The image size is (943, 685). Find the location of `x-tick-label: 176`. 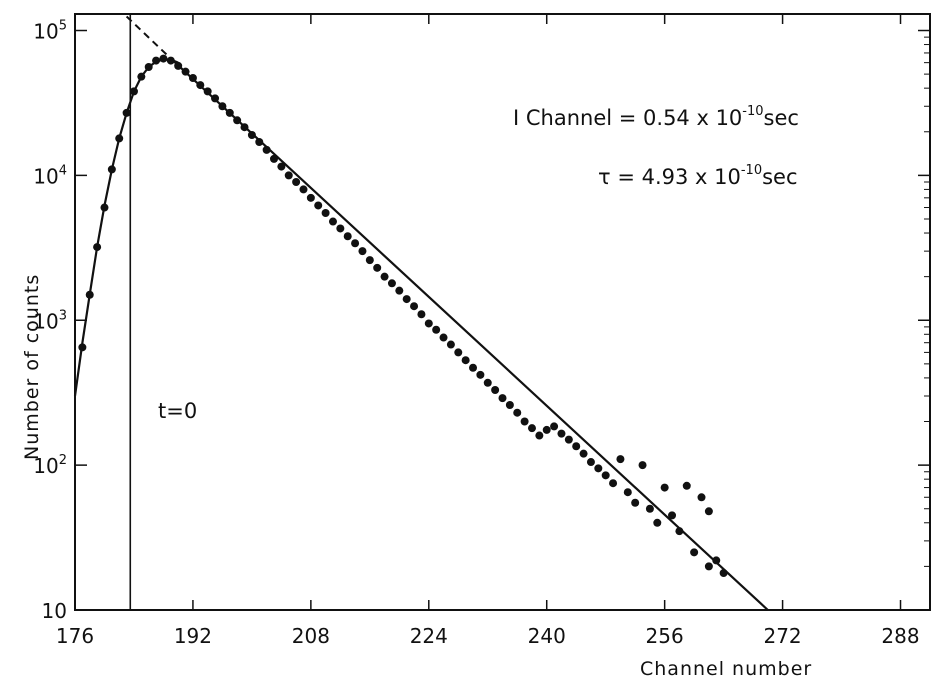

x-tick-label: 176 is located at coordinates (75, 636).